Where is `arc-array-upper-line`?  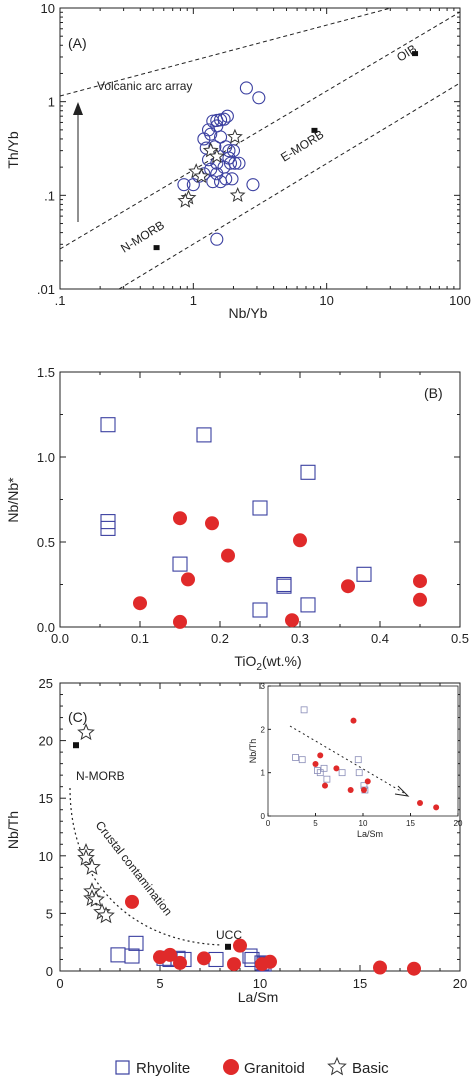 arc-array-upper-line is located at coordinates (225, 52).